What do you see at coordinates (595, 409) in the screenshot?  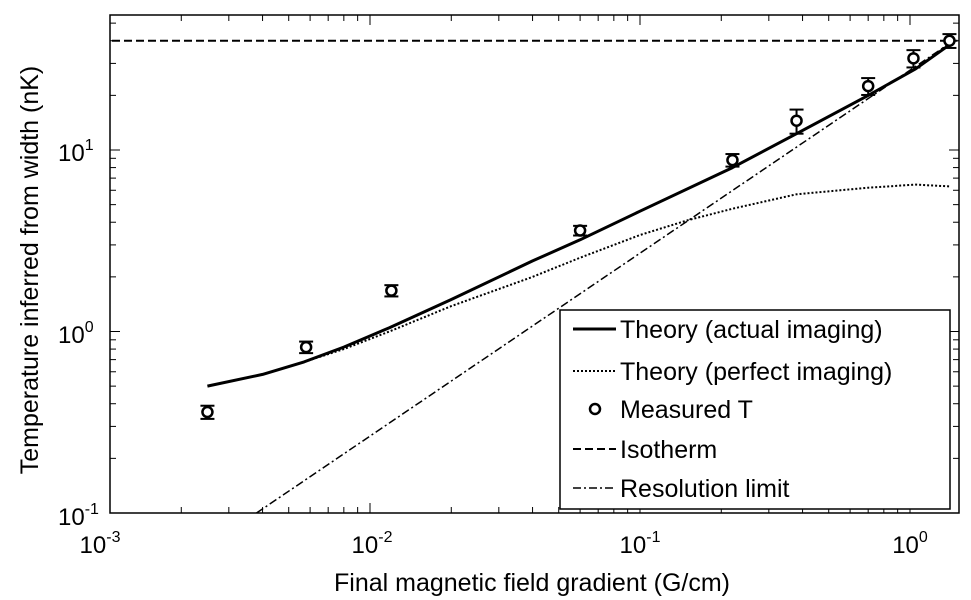 I see `legend-marker-measured` at bounding box center [595, 409].